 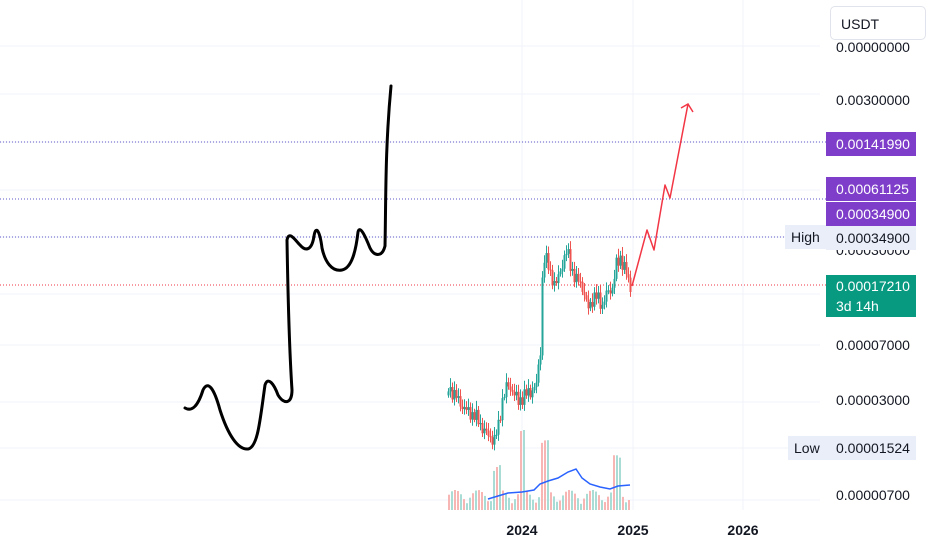 I want to click on projection-arrow, so click(x=660, y=195).